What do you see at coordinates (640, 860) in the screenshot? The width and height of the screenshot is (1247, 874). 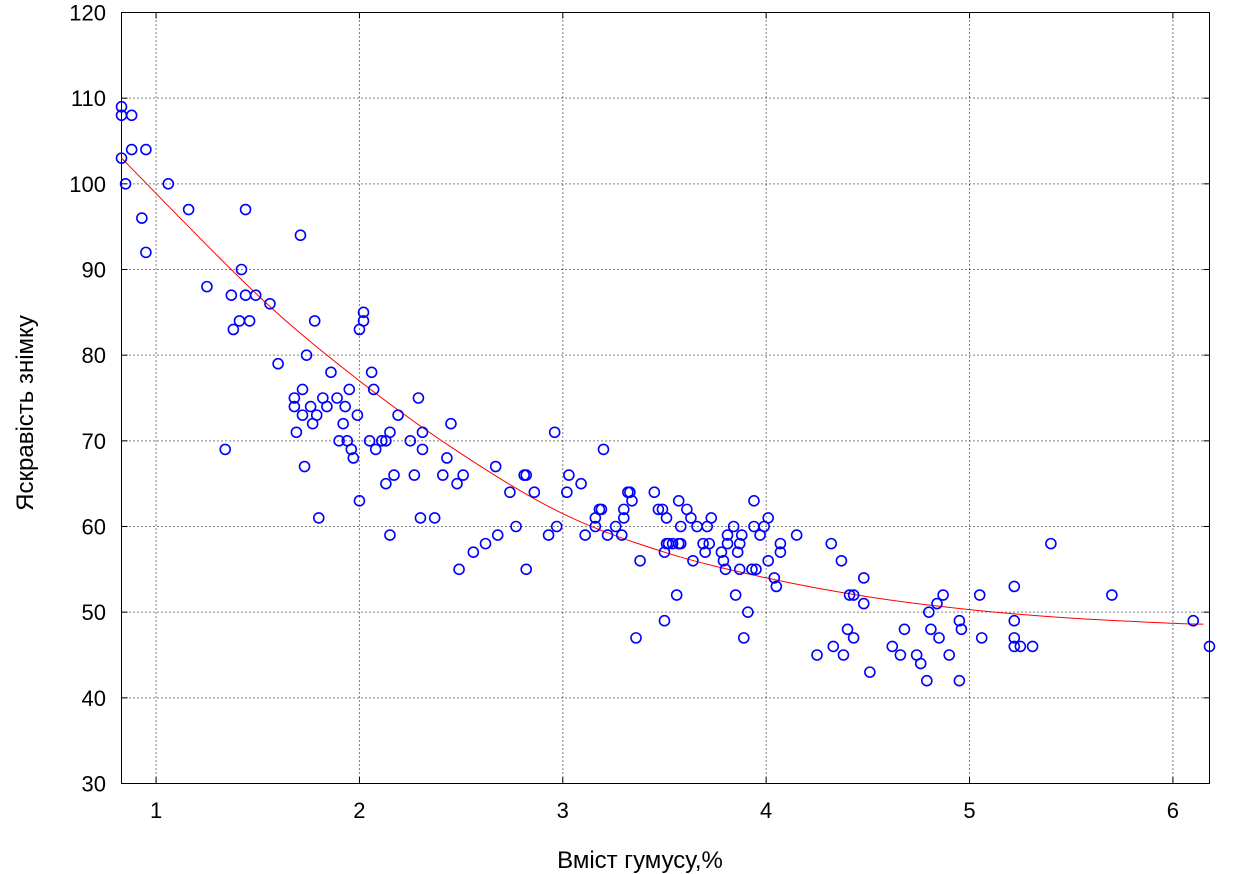 I see `x-axis-title: Вміст гумусу,%` at bounding box center [640, 860].